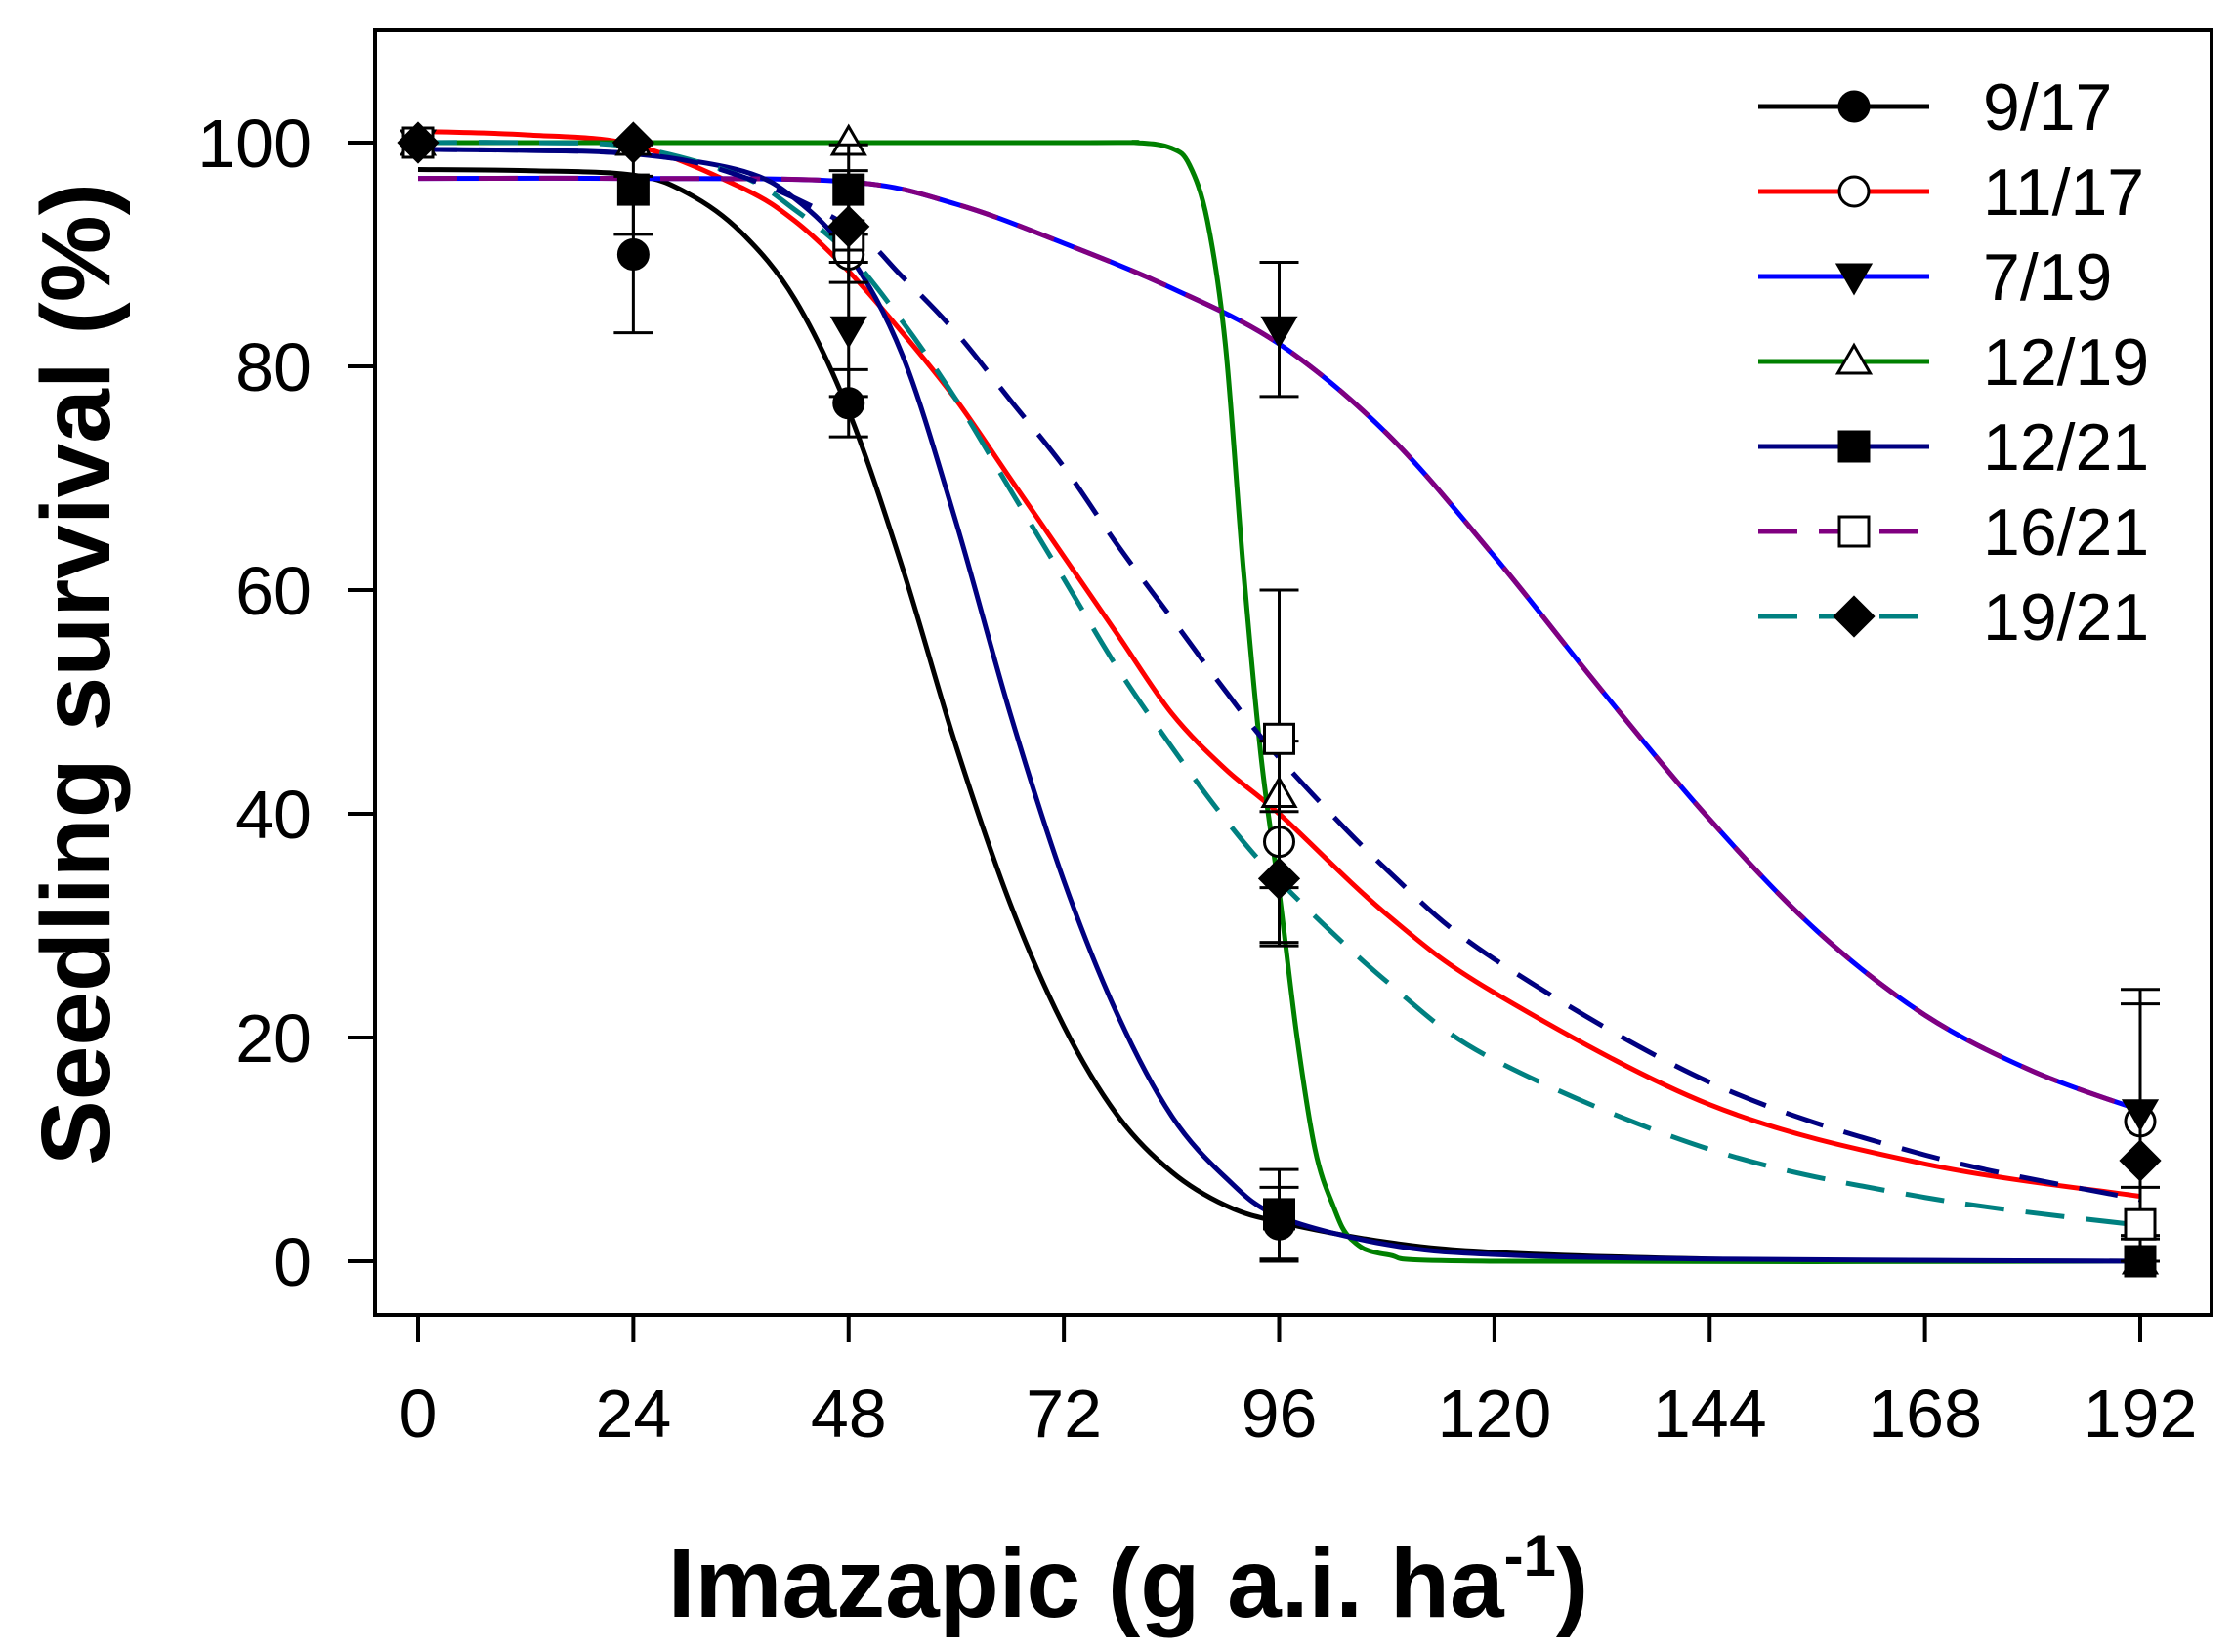  Describe the element at coordinates (1280, 1414) in the screenshot. I see `x-tick-label: 96` at that location.